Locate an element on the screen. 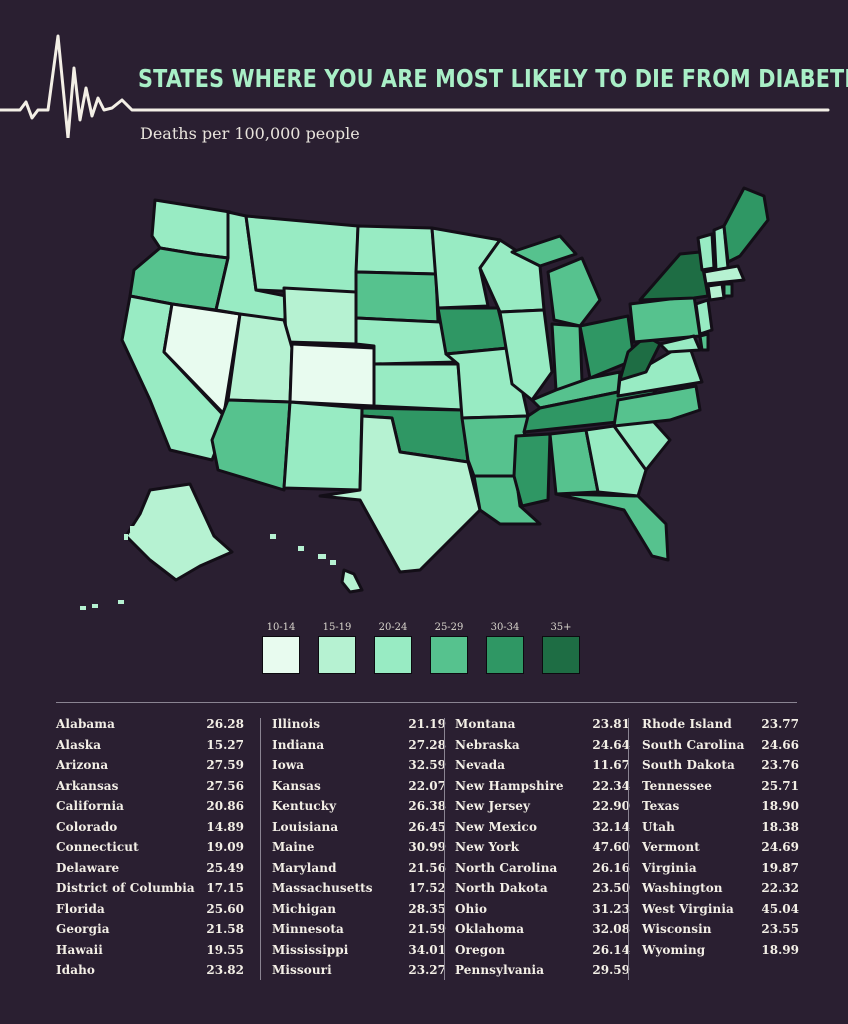  table-row: Oklahoma 32.08 is located at coordinates (542, 929).